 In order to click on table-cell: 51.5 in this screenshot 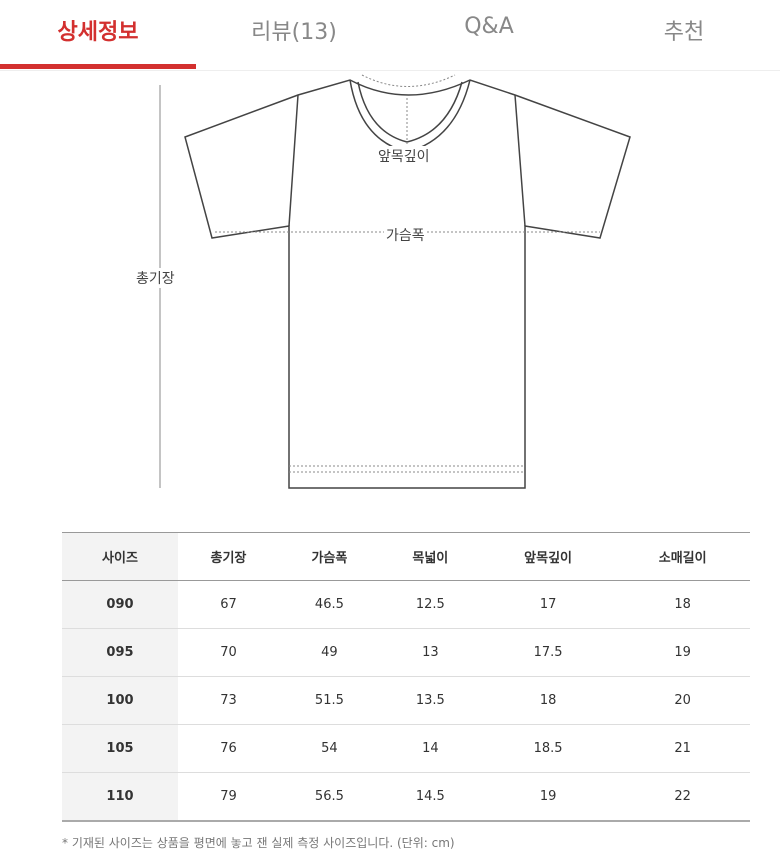, I will do `click(329, 700)`.